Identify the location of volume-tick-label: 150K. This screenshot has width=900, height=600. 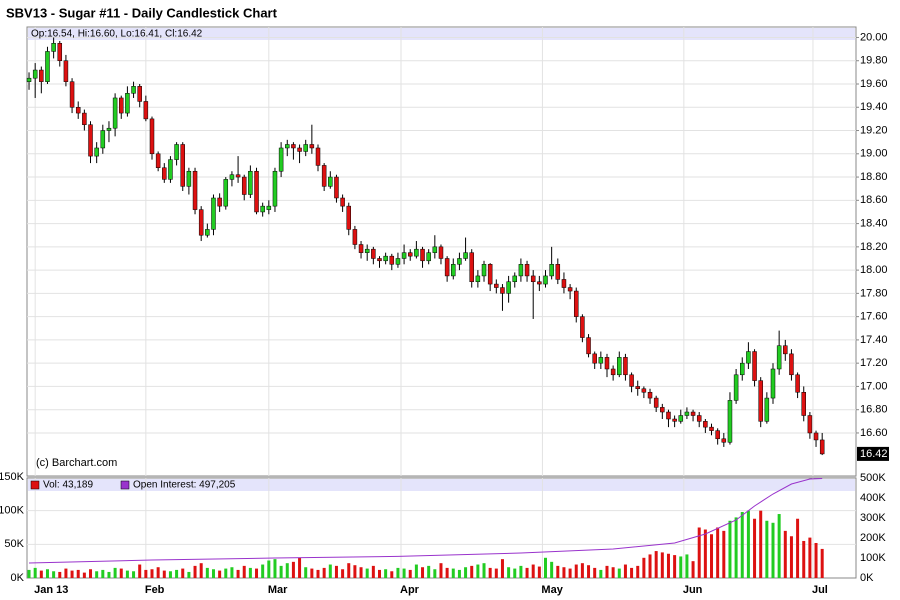
(12, 477).